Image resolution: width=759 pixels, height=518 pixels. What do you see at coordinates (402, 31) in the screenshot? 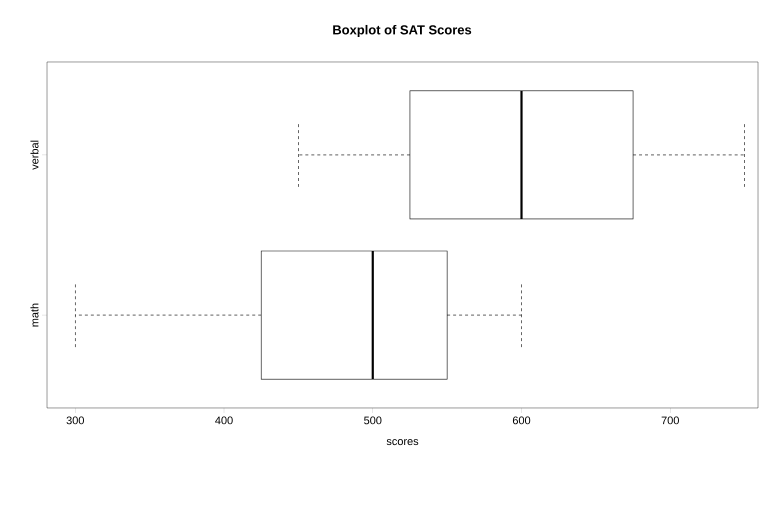
I see `chart-title: Boxplot of SAT Scores` at bounding box center [402, 31].